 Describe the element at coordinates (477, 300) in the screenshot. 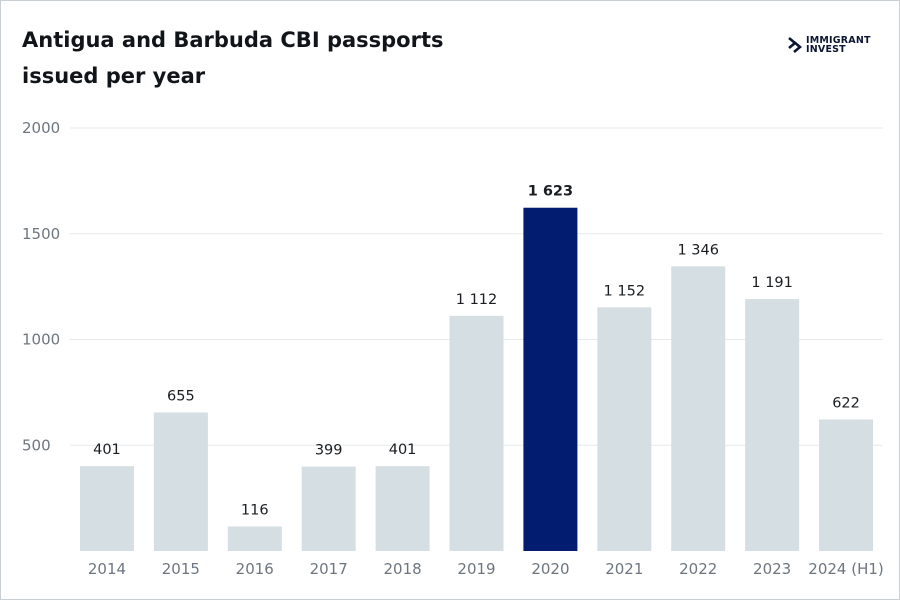

I see `data-label: 1 112` at that location.